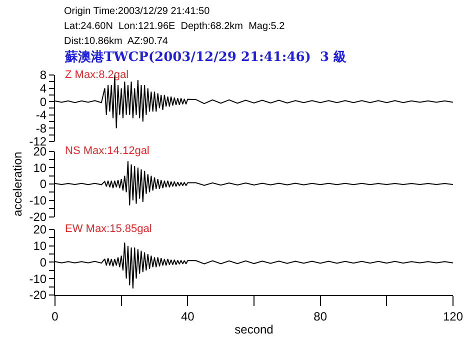 The height and width of the screenshot is (345, 474). Describe the element at coordinates (175, 26) in the screenshot. I see `text: Lat:24.60N Lon:121.96E Depth:68.2km Mag:5.2` at that location.